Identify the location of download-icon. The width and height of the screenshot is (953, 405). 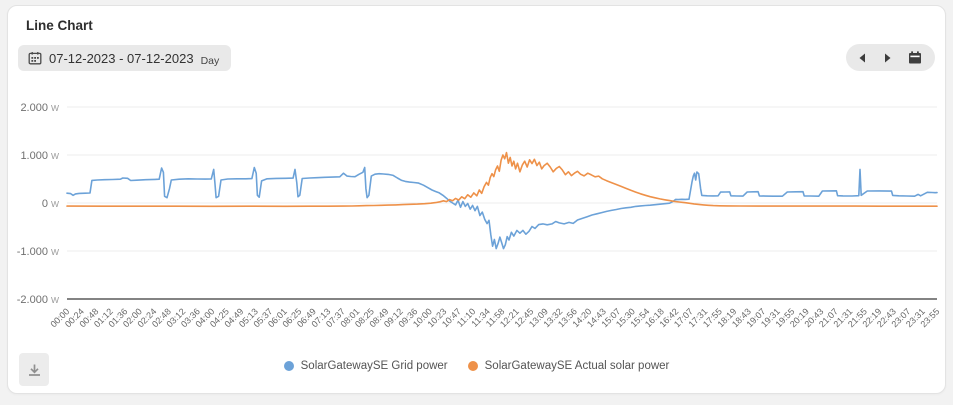
(34, 370).